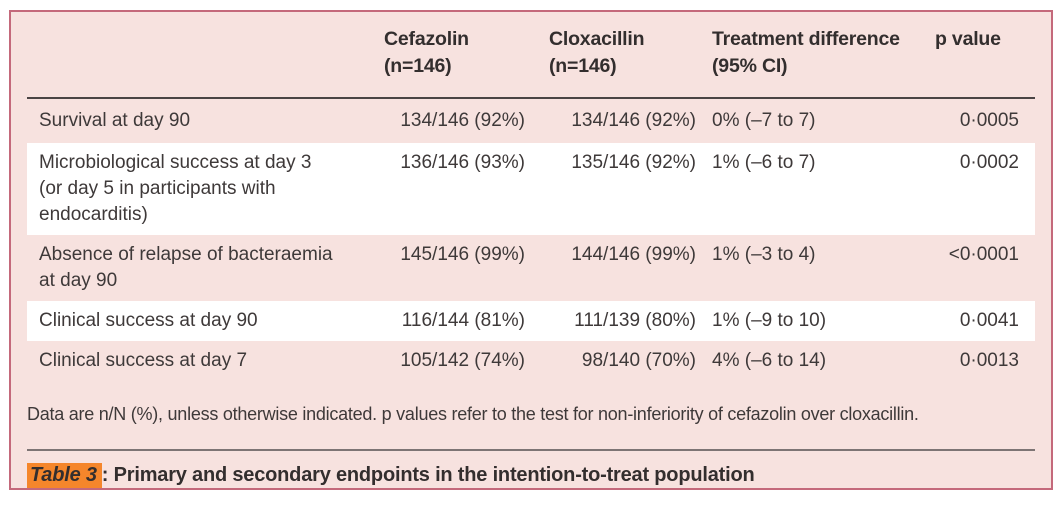  I want to click on cloxacillin-value: 135/146 (92%), so click(633, 162).